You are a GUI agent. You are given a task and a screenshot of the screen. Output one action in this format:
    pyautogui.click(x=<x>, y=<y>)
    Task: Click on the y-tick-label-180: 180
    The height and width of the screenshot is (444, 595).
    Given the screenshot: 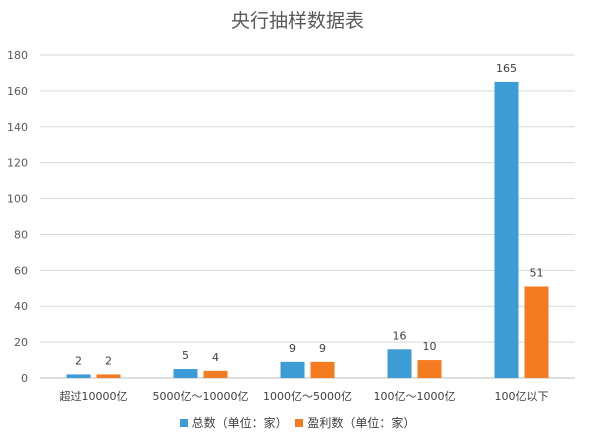 What is the action you would take?
    pyautogui.click(x=17, y=55)
    